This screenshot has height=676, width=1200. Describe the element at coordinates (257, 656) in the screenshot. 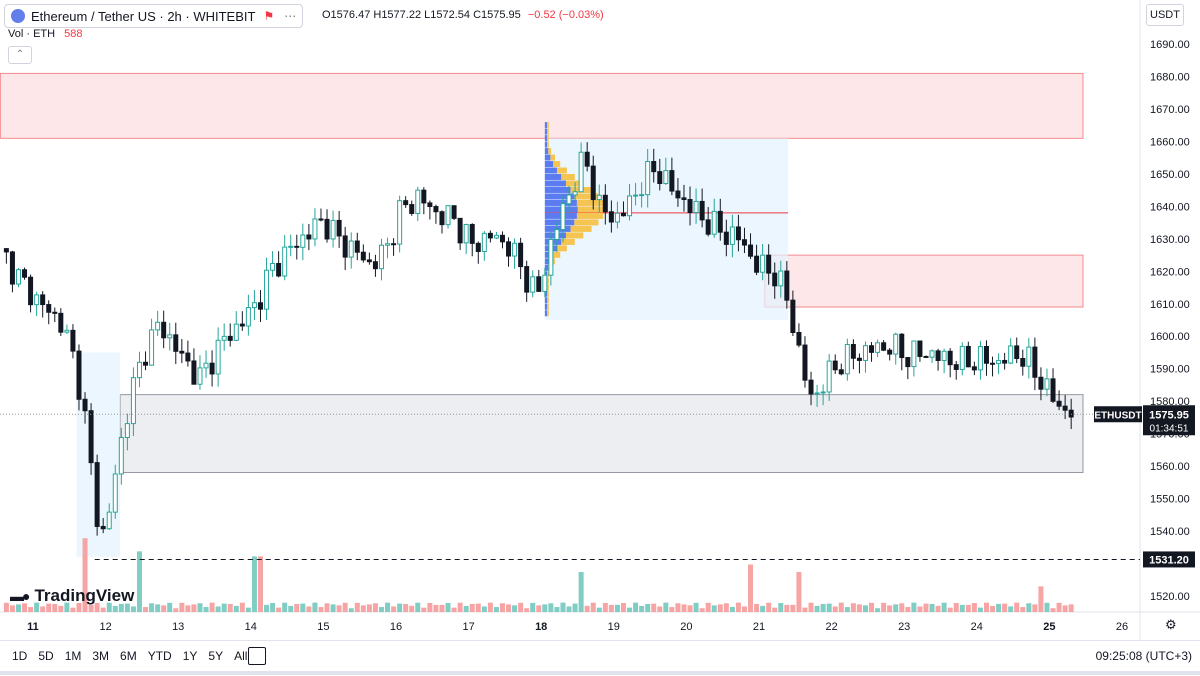

I see `calendar-icon` at that location.